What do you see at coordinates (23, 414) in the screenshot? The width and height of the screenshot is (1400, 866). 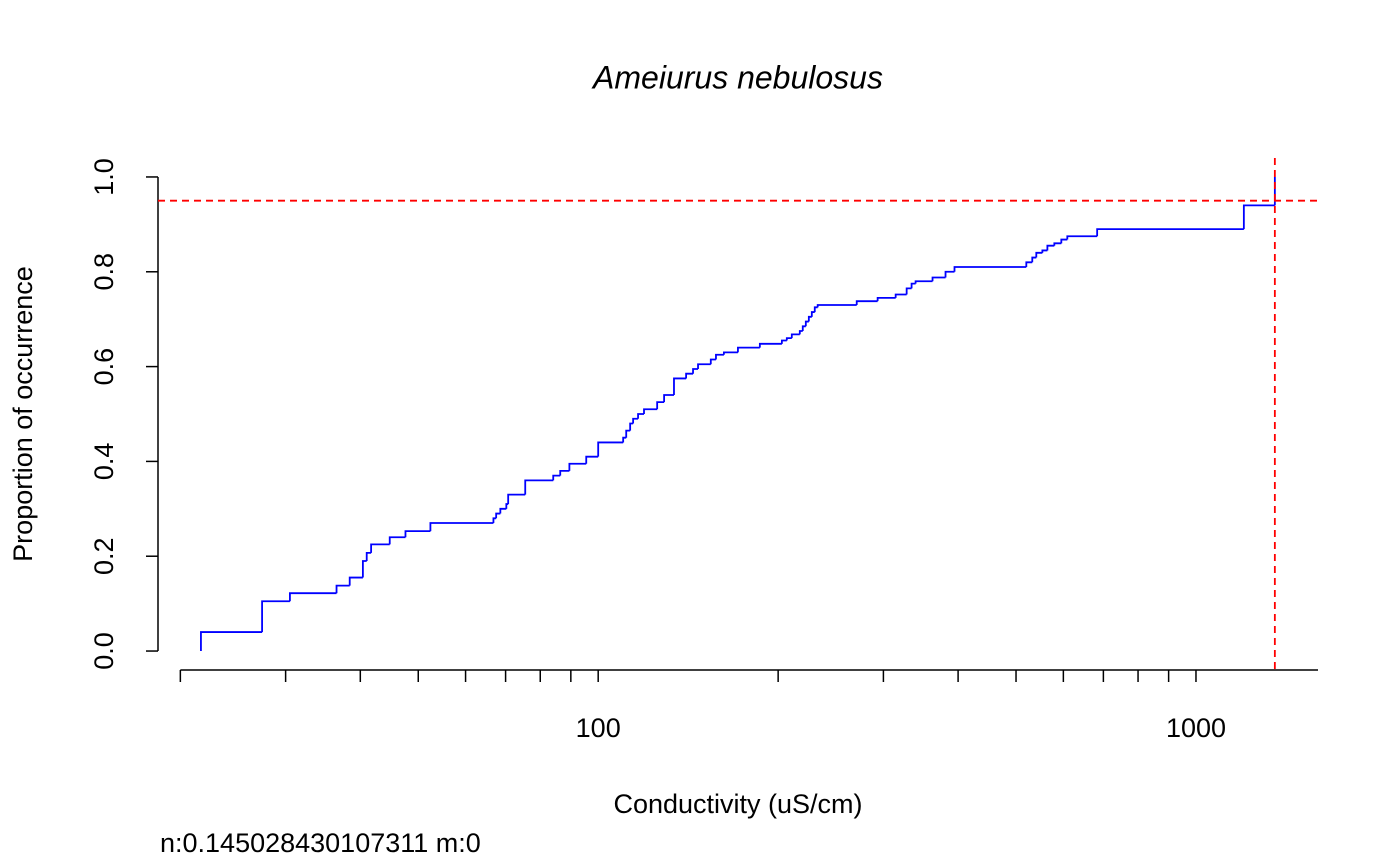 I see `y-axis-label: Proportion of occurrence` at bounding box center [23, 414].